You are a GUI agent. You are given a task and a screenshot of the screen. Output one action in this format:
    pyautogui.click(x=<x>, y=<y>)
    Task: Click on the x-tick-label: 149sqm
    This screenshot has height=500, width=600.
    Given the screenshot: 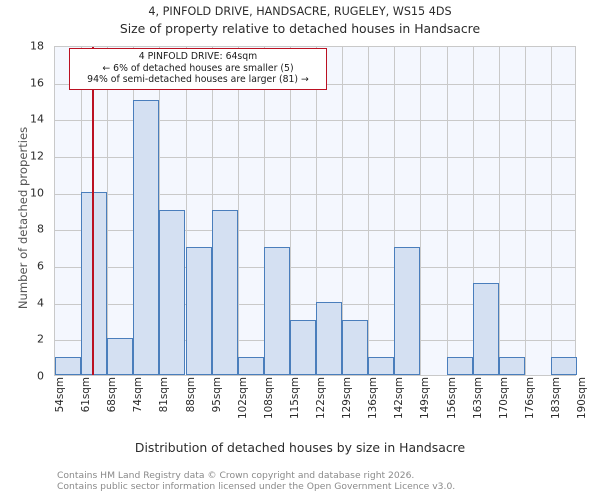 What is the action you would take?
    pyautogui.click(x=425, y=398)
    